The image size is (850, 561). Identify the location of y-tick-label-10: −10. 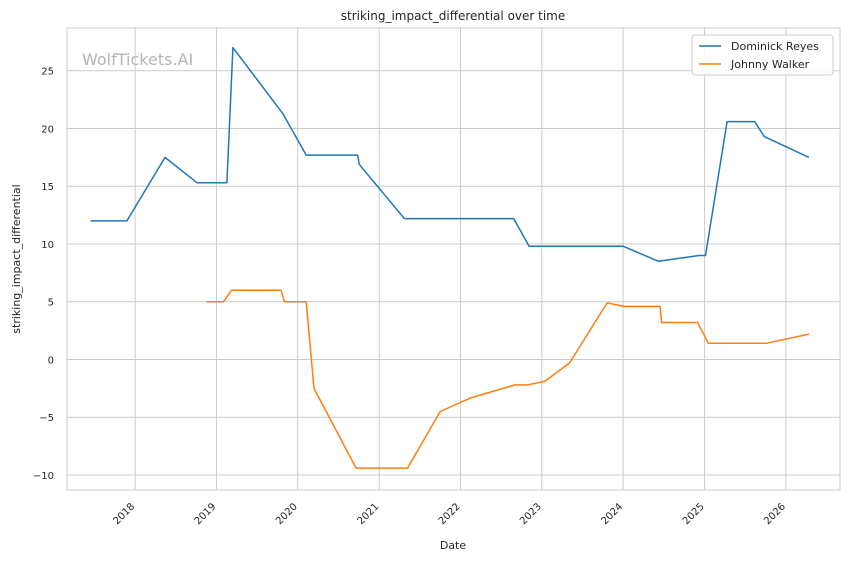
(43, 476).